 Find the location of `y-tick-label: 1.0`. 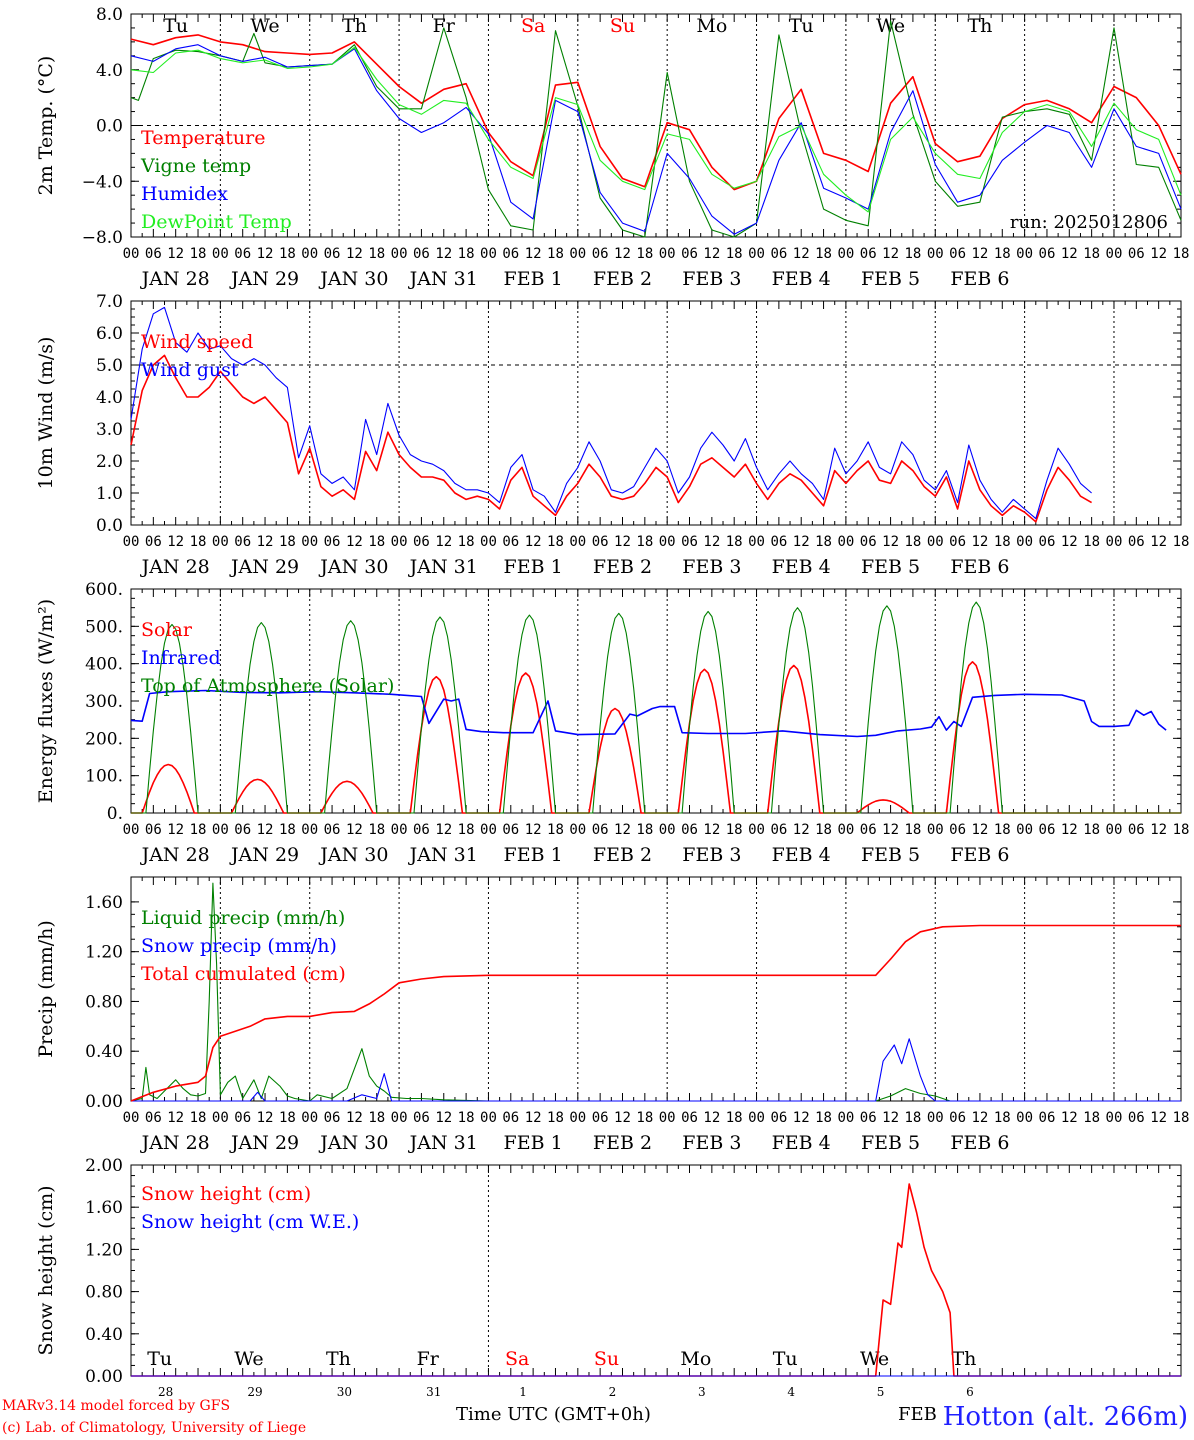

y-tick-label: 1.0 is located at coordinates (109, 494).